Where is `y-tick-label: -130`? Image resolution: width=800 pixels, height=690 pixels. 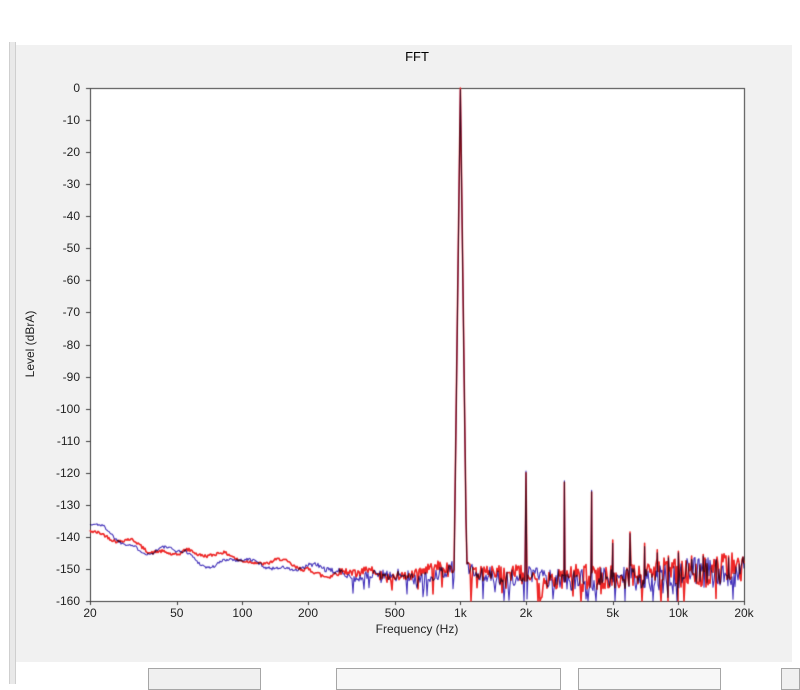 y-tick-label: -130 is located at coordinates (67, 504).